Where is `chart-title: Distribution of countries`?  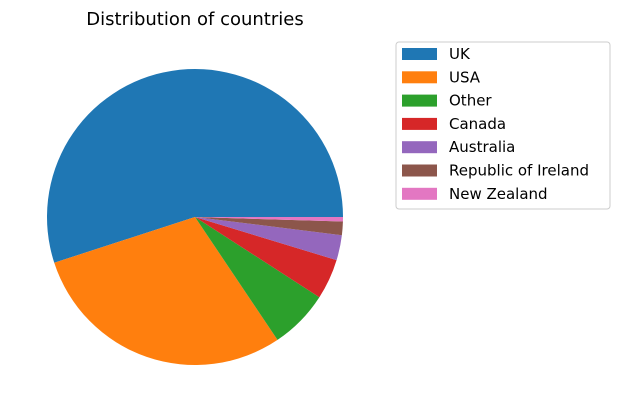
chart-title: Distribution of countries is located at coordinates (194, 19).